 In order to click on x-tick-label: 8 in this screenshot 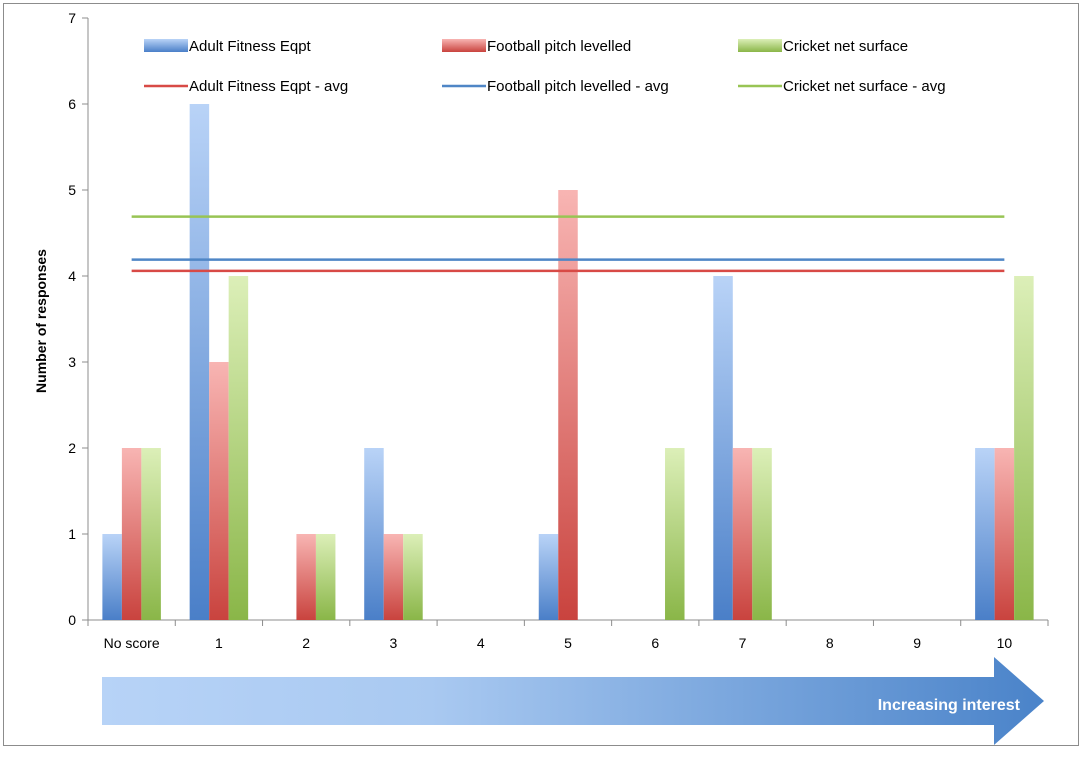, I will do `click(830, 643)`.